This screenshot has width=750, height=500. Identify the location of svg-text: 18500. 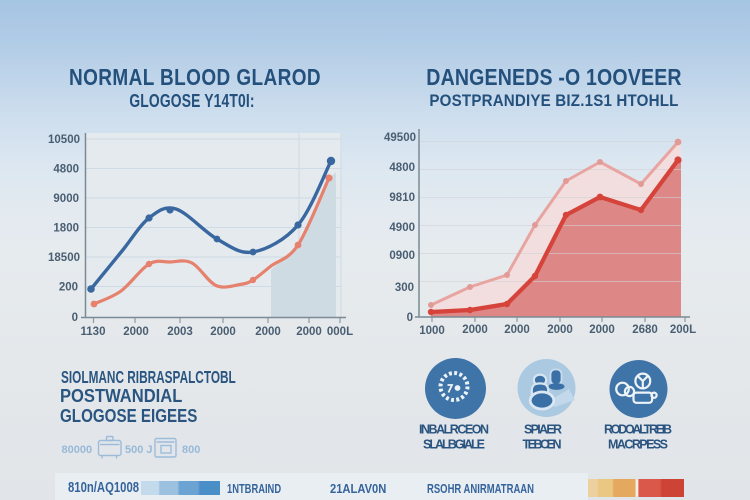
(64, 258).